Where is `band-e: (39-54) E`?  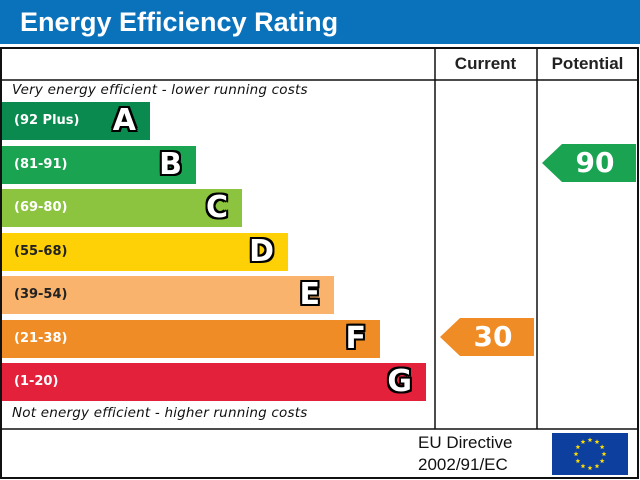 band-e: (39-54) E is located at coordinates (168, 295).